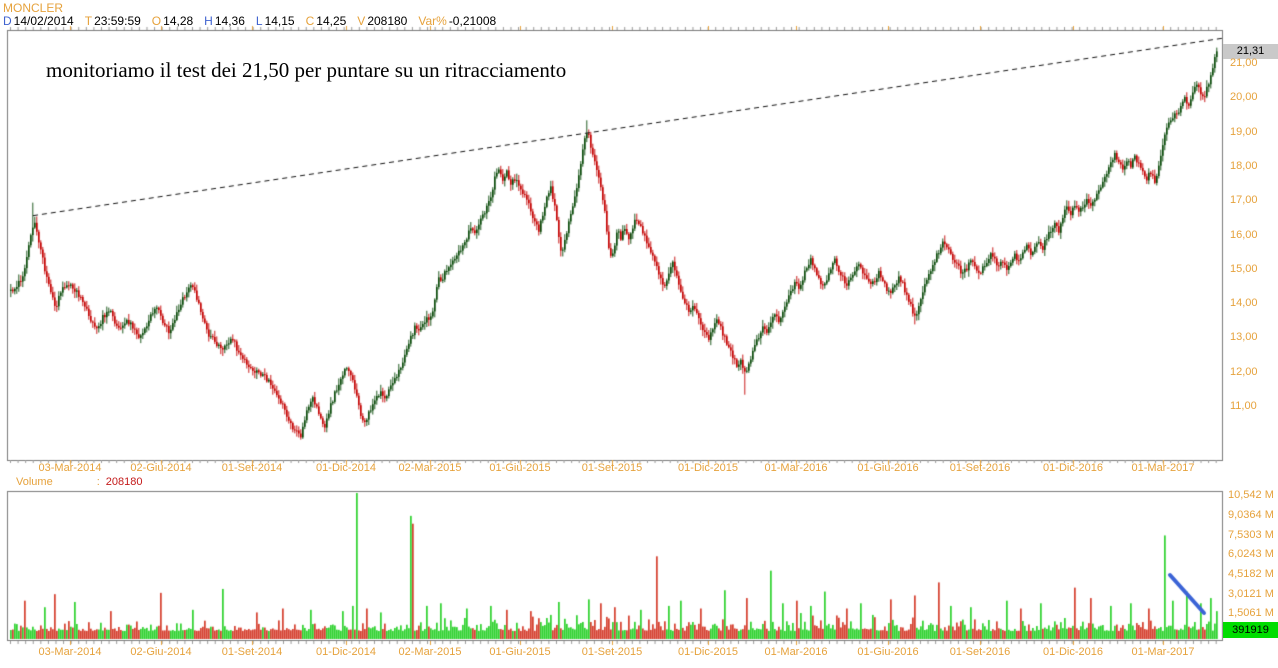 This screenshot has width=1278, height=668. I want to click on volume-indicator-label: Volume, so click(34, 482).